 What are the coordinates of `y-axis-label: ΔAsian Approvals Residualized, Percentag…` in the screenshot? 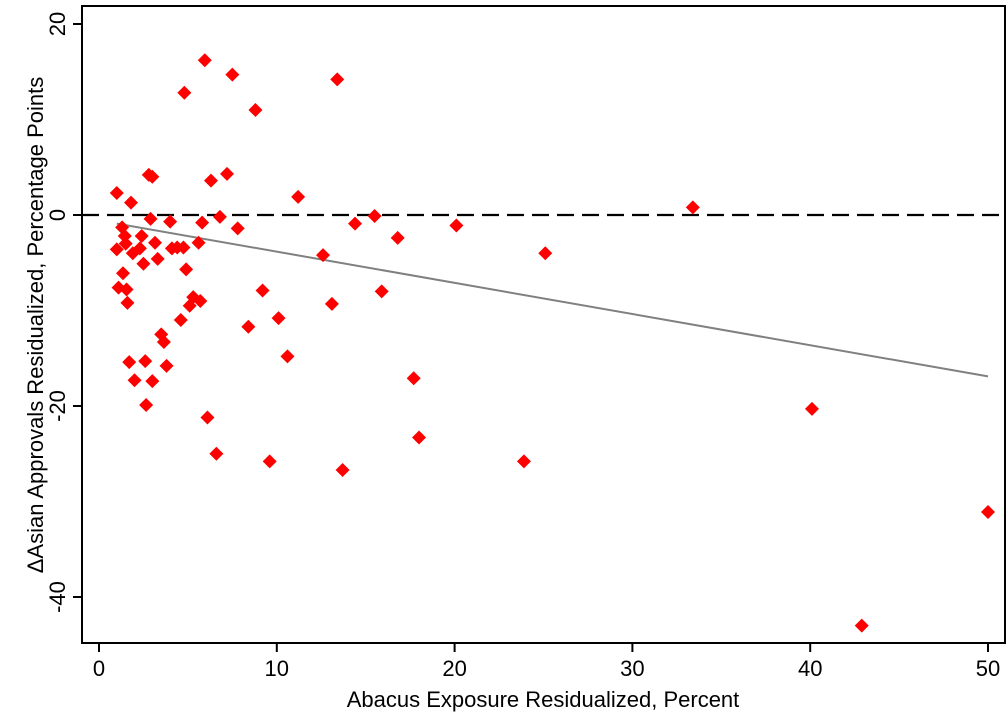 It's located at (35, 325).